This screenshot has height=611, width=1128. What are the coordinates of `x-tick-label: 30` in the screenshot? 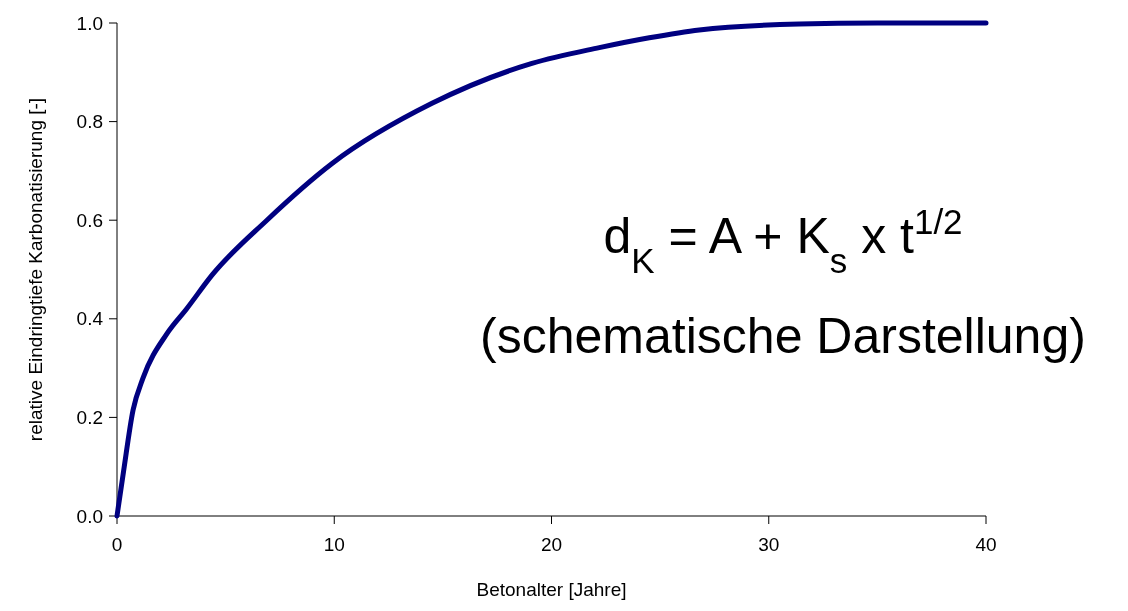 It's located at (769, 544).